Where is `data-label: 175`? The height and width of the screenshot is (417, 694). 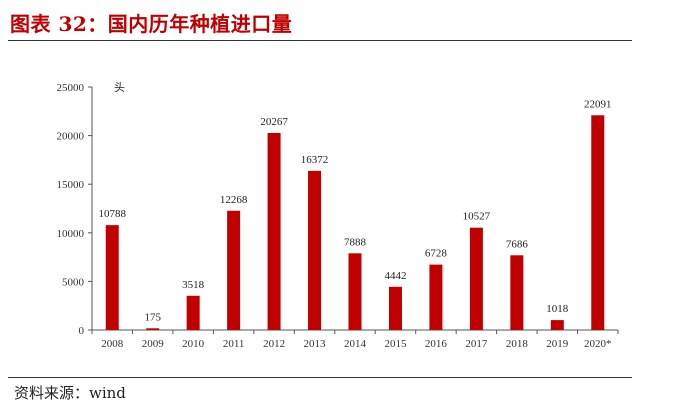 data-label: 175 is located at coordinates (152, 317).